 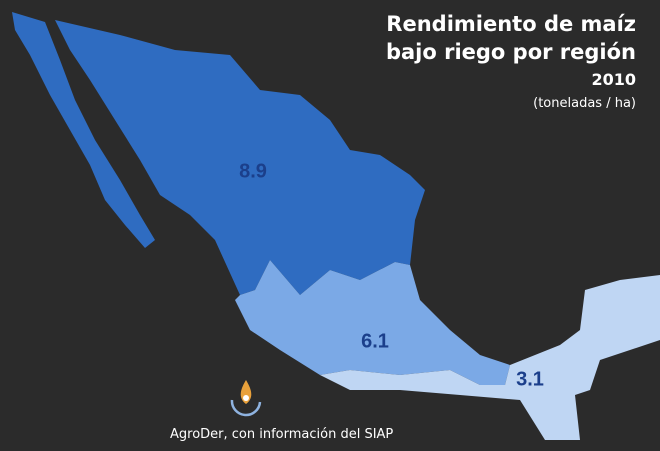 I want to click on units: (toneladas / ha), so click(x=584, y=103).